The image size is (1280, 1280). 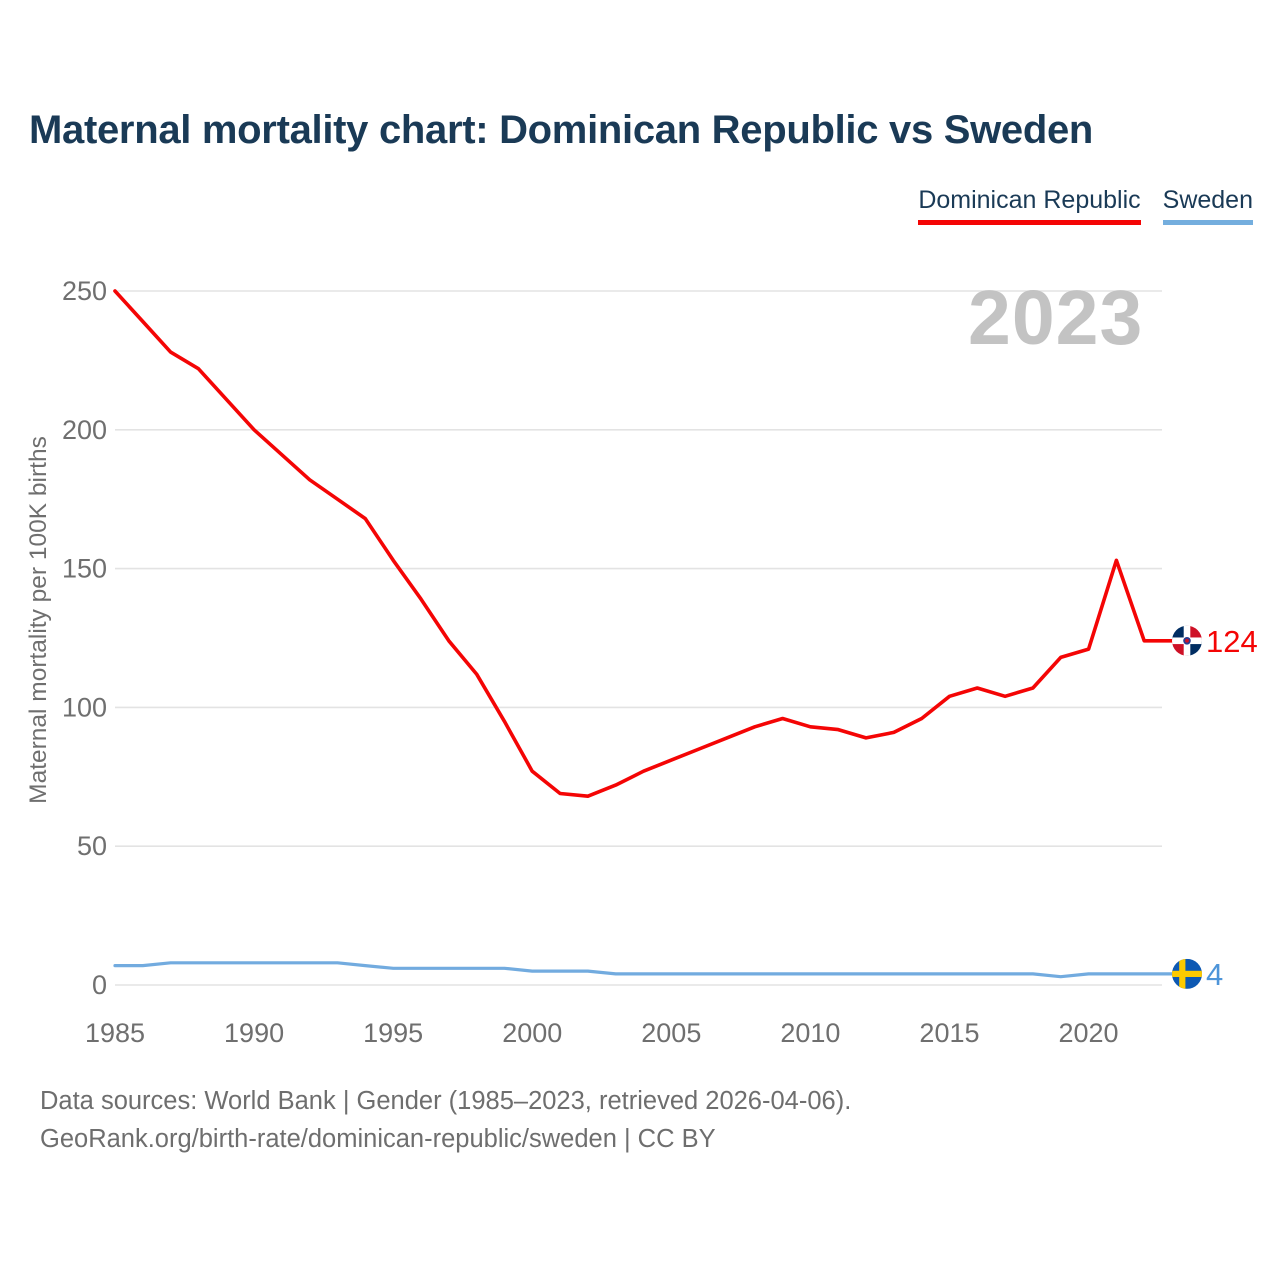 What do you see at coordinates (643, 970) in the screenshot?
I see `sweden-line` at bounding box center [643, 970].